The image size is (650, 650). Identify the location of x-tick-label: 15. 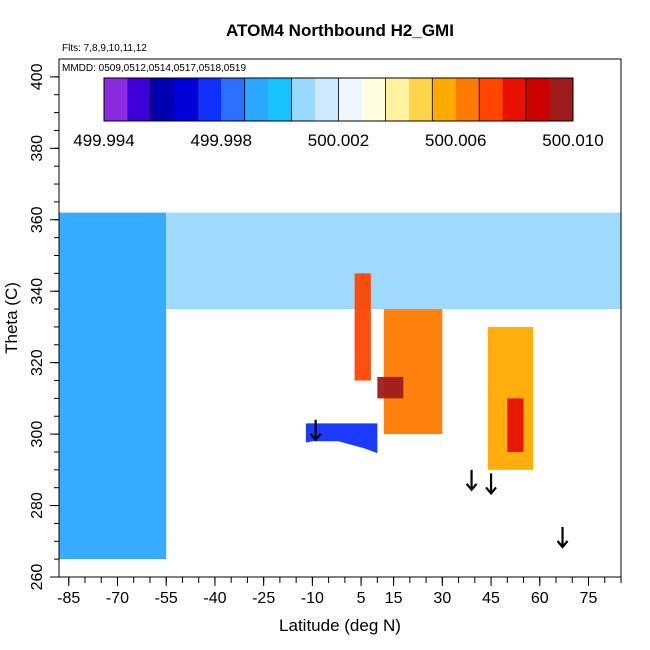
(394, 598).